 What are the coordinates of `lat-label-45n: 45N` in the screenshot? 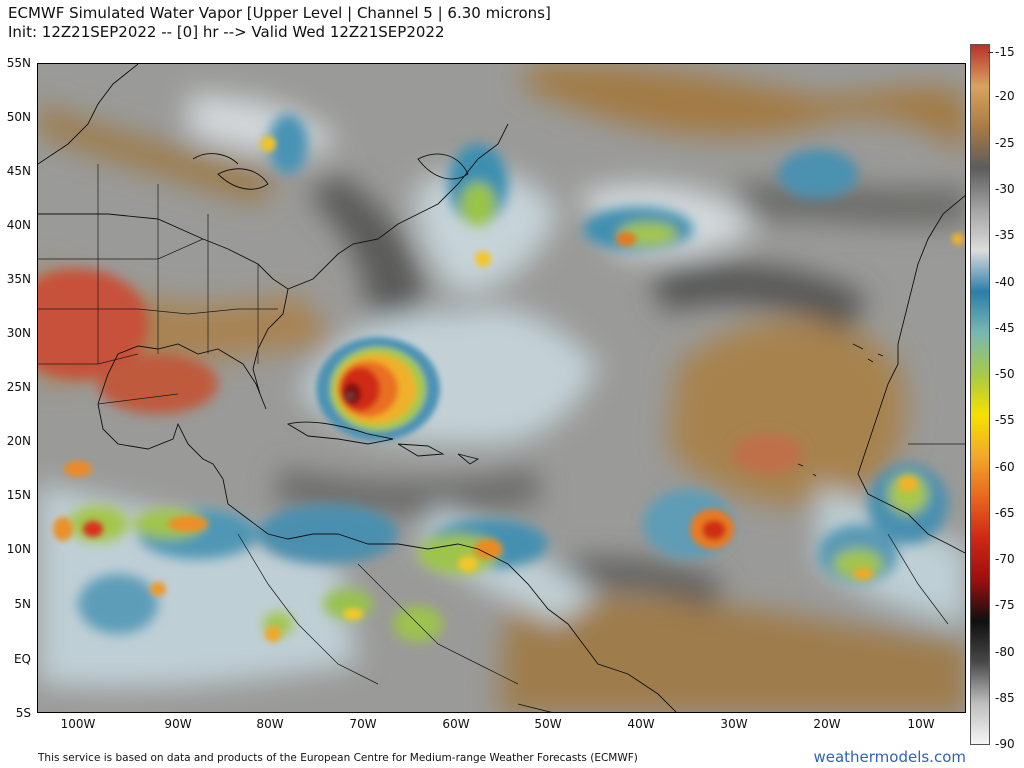 It's located at (18, 171).